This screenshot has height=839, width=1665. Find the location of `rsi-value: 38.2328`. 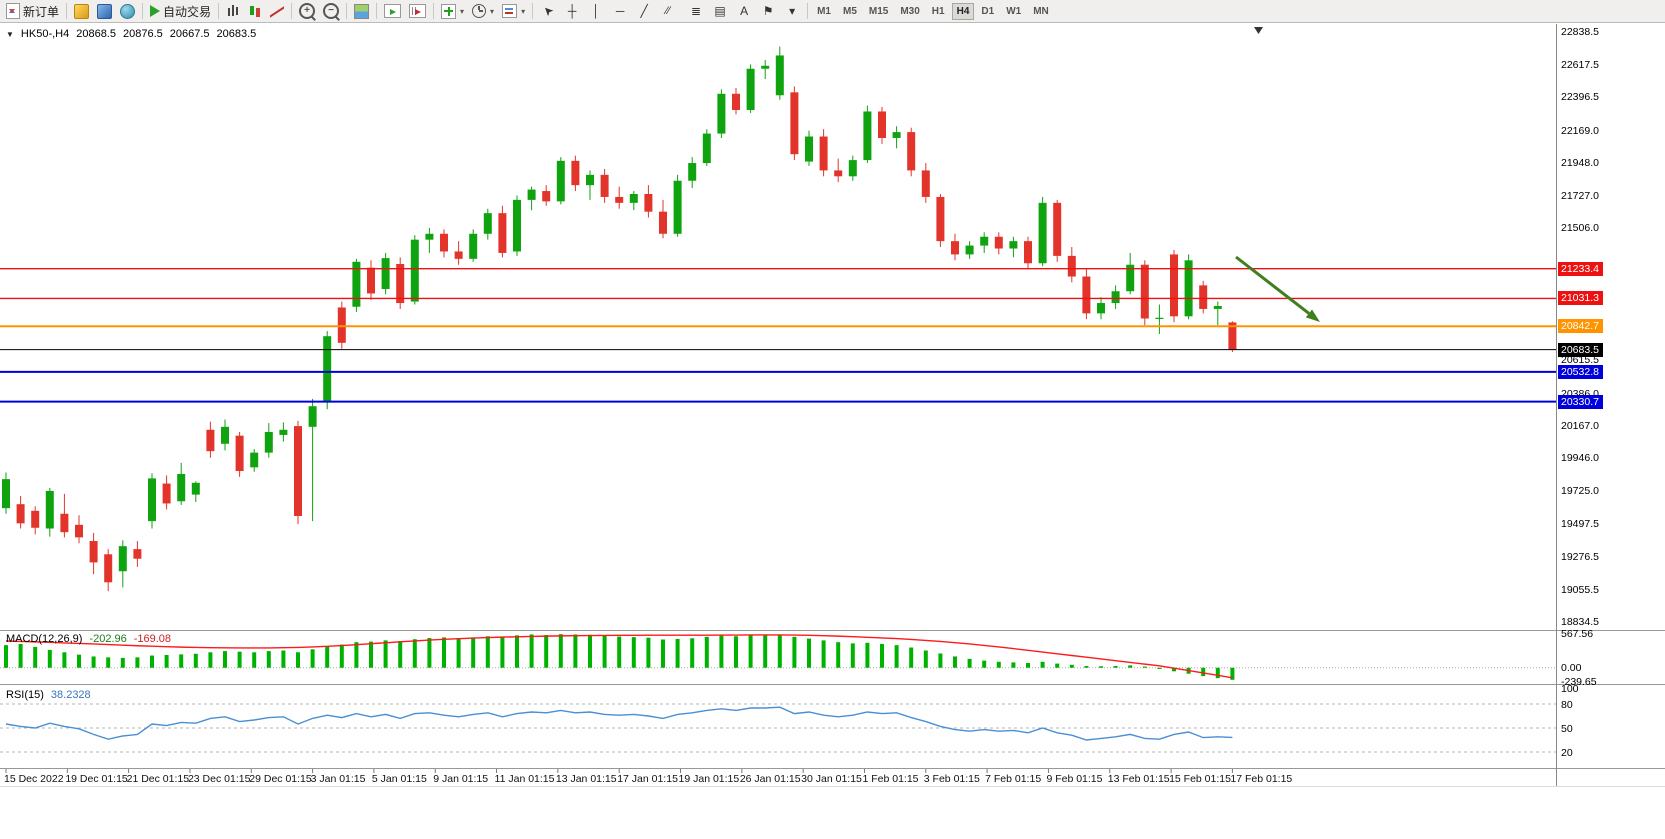

rsi-value: 38.2328 is located at coordinates (70, 695).